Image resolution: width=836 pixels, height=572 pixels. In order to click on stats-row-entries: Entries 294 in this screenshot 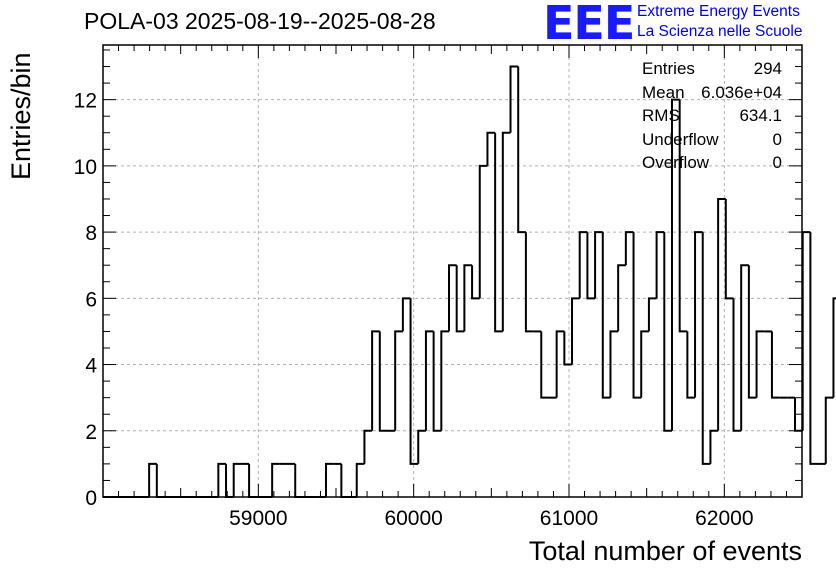, I will do `click(712, 71)`.